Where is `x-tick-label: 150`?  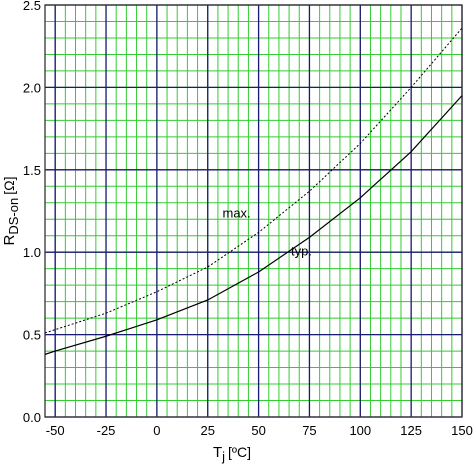
x-tick-label: 150 is located at coordinates (462, 430).